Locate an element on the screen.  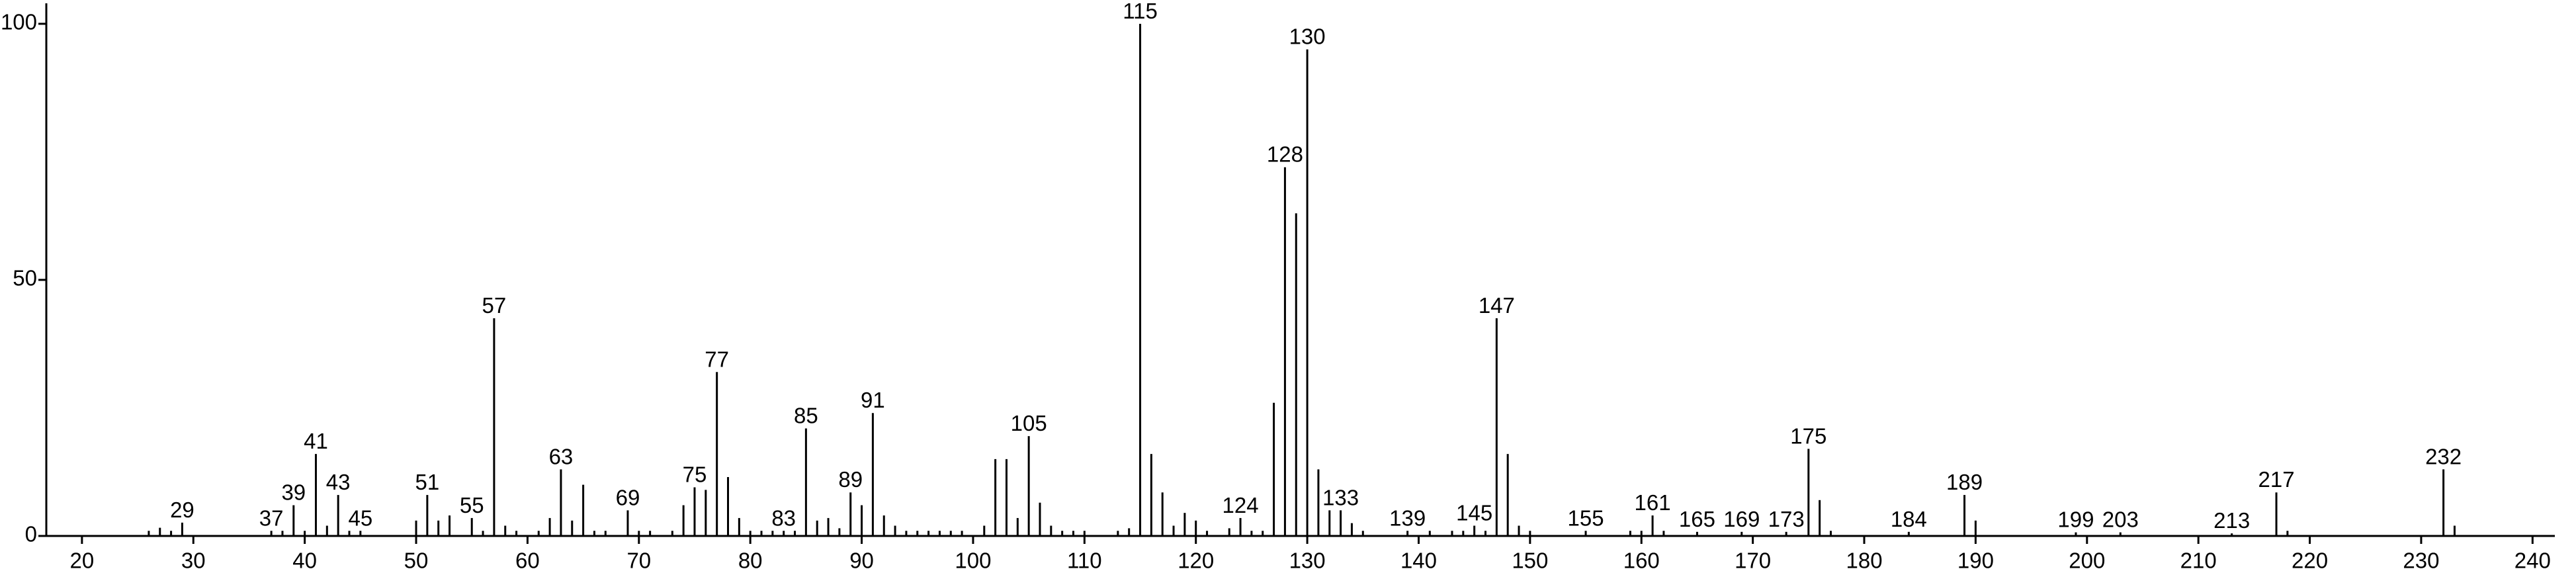
peak-label: 139 is located at coordinates (1407, 518).